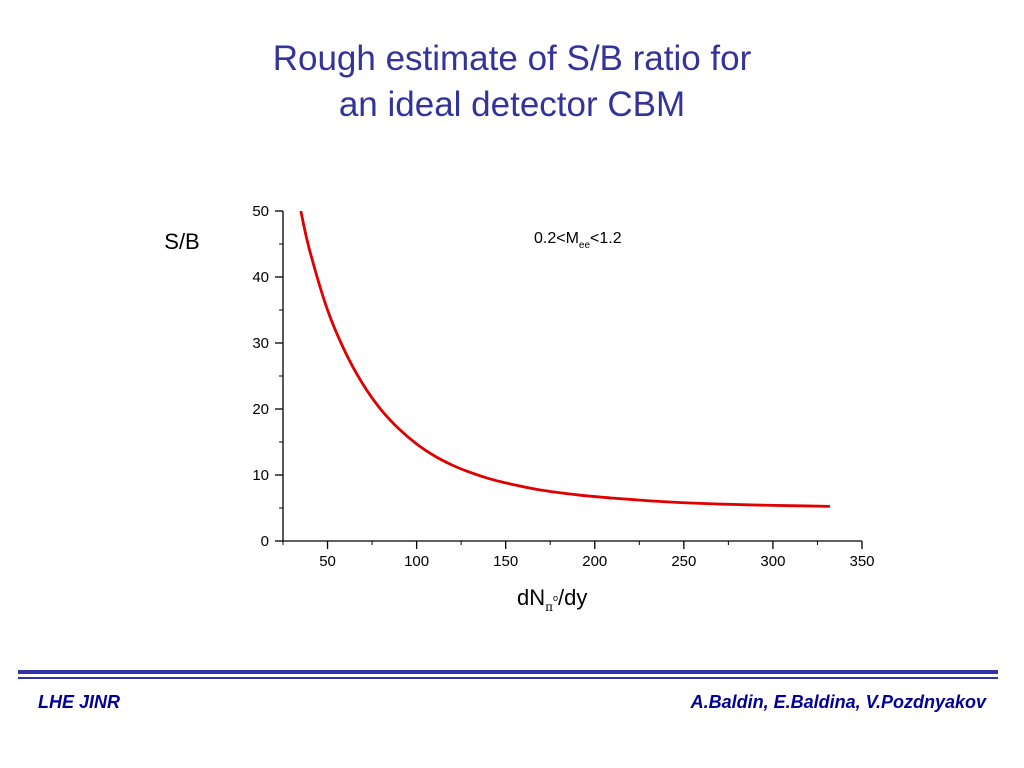 This screenshot has width=1024, height=768. I want to click on footer-institution: LHE JINR, so click(79, 702).